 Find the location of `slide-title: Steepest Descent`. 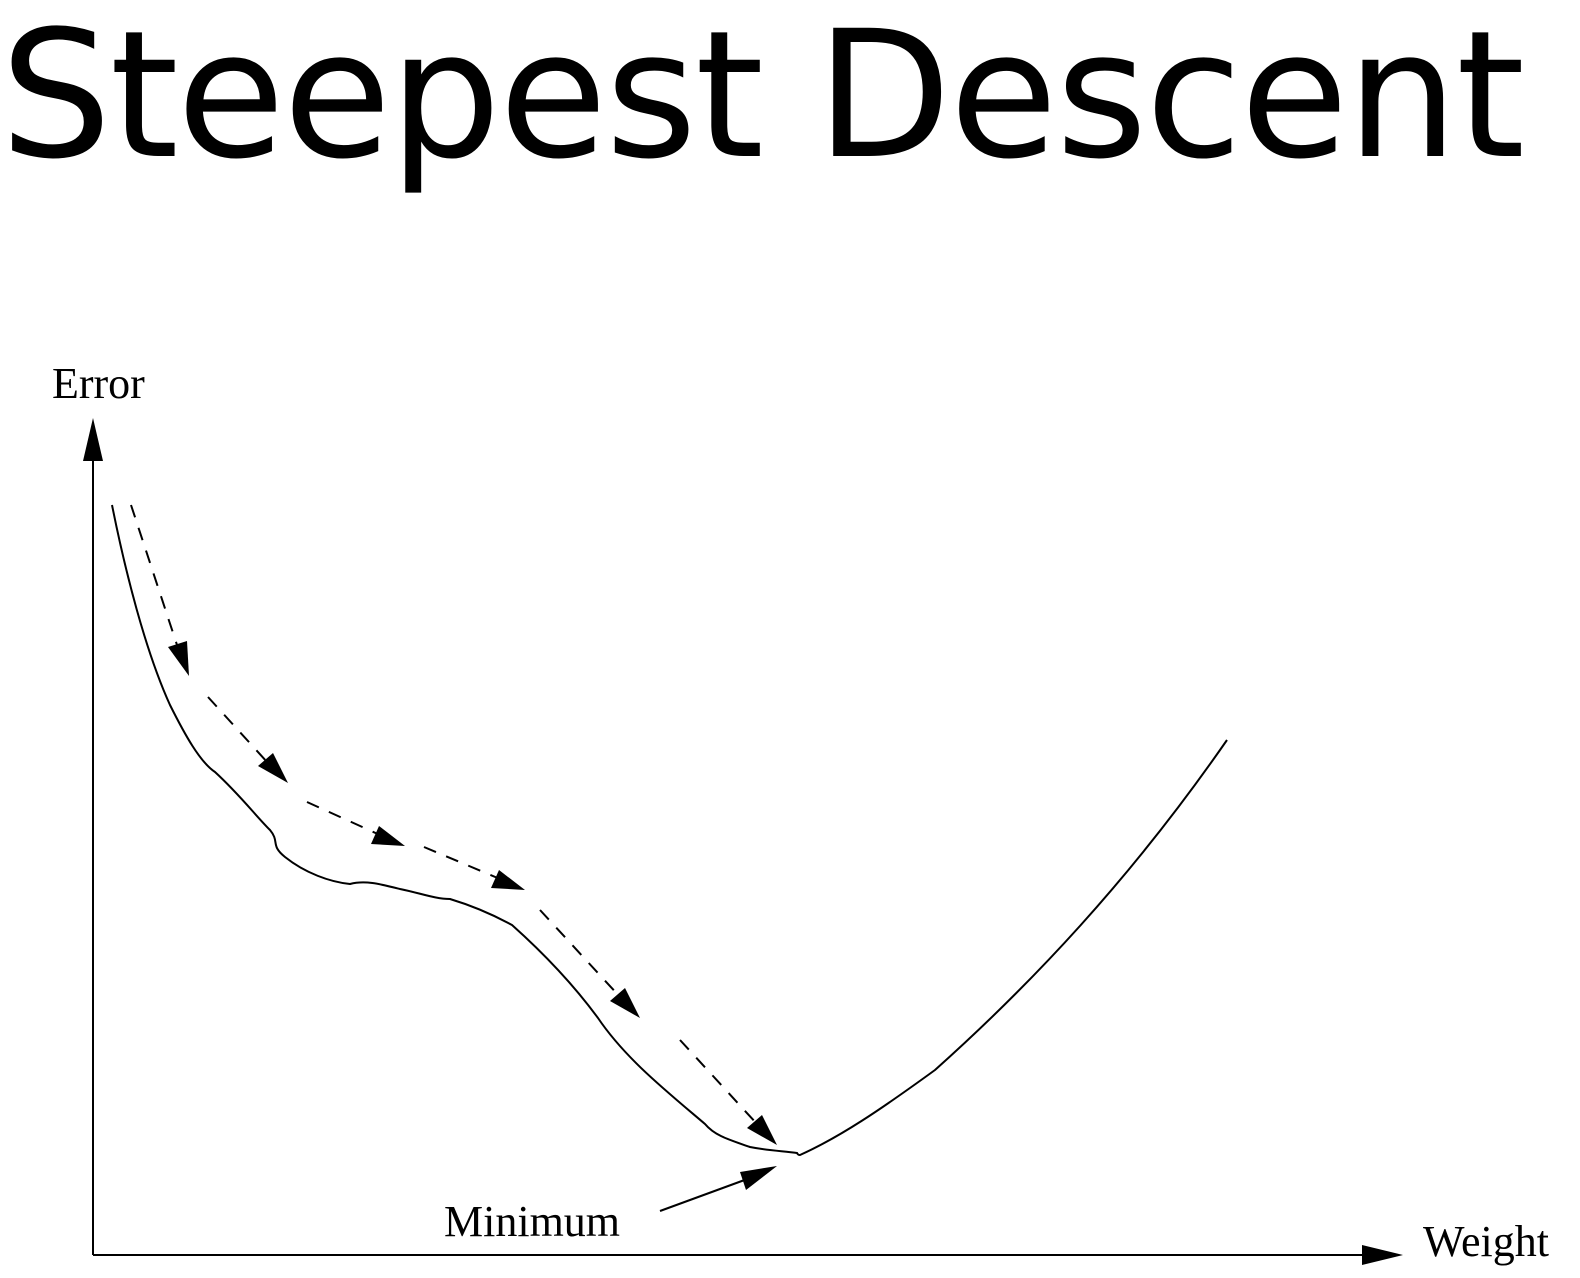

slide-title: Steepest Descent is located at coordinates (762, 99).